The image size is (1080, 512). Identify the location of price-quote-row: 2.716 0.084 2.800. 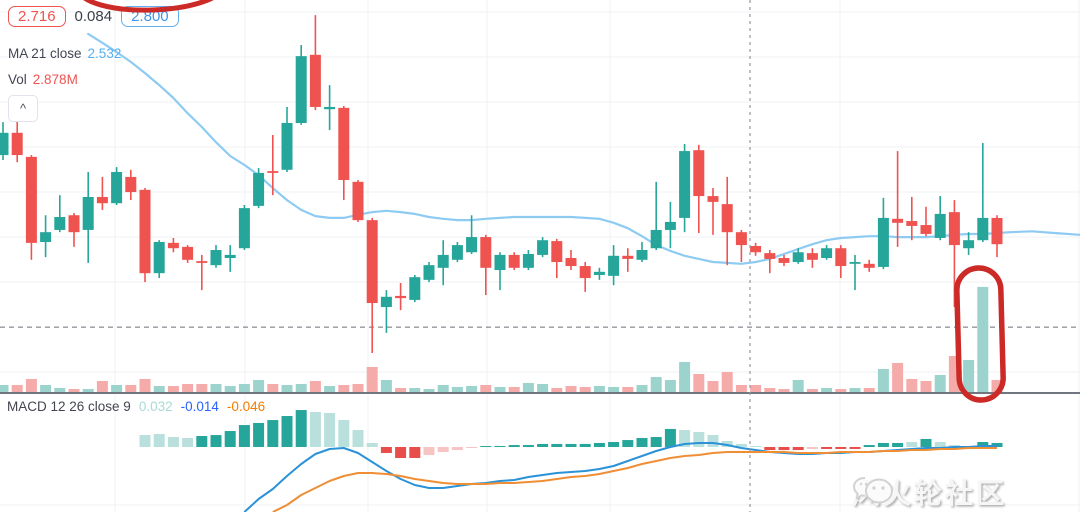
(93, 16).